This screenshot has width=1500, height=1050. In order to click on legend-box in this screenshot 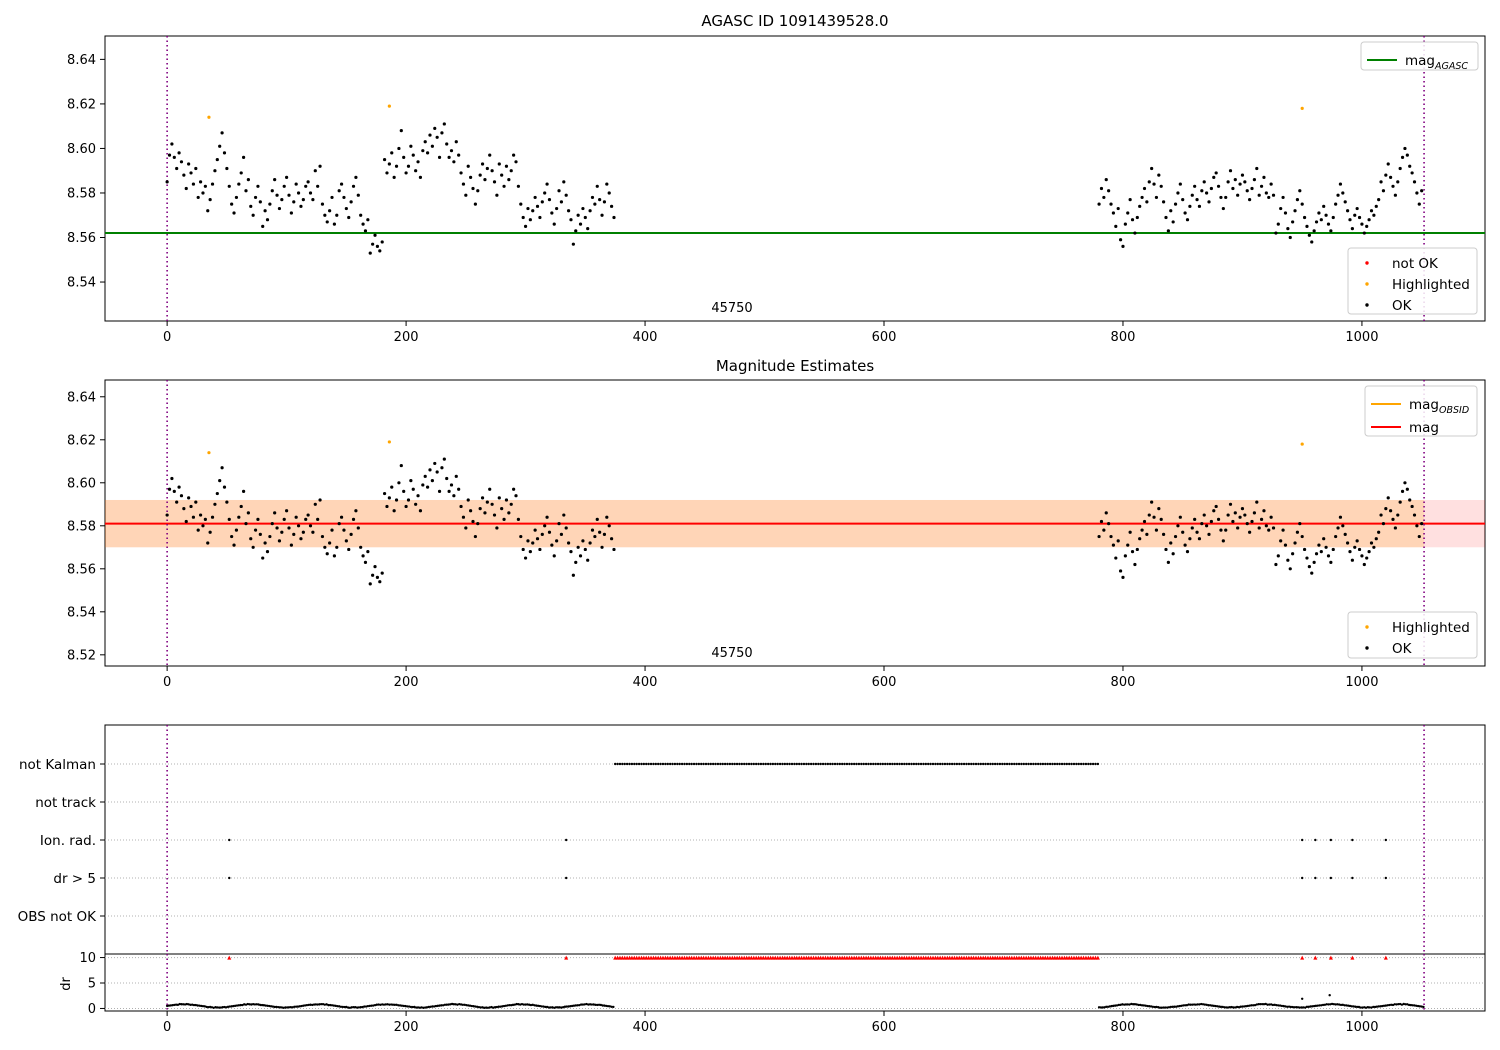, I will do `click(1419, 56)`.